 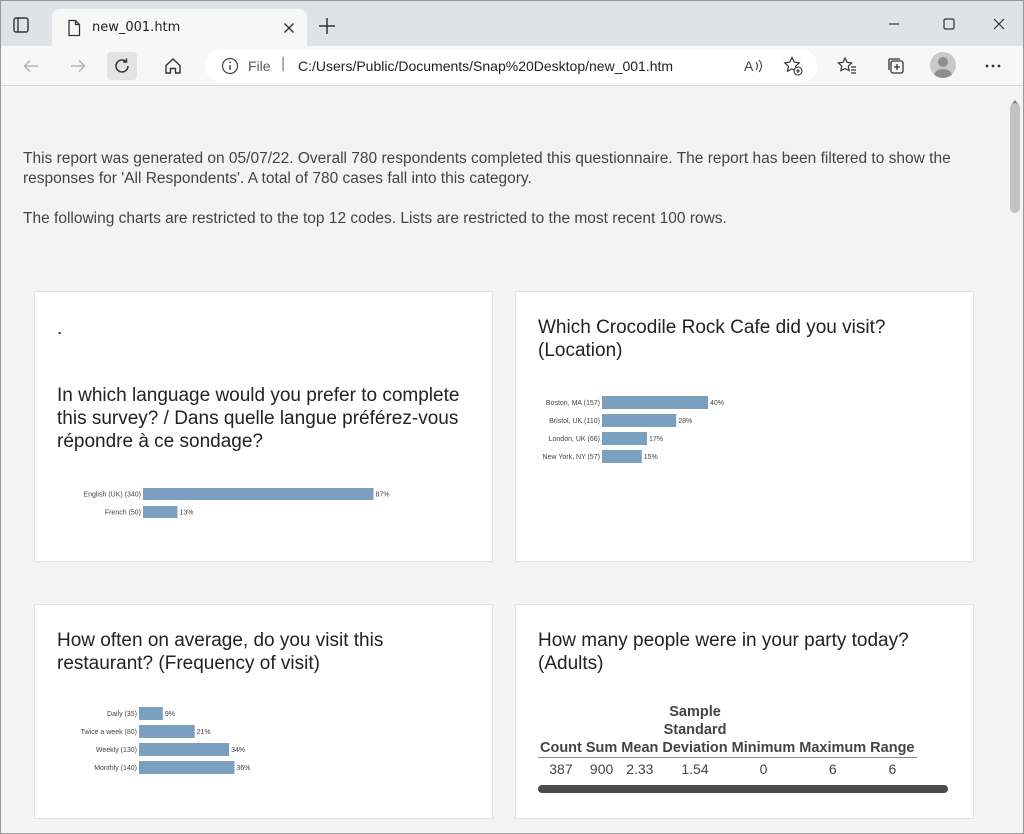 What do you see at coordinates (561, 730) in the screenshot?
I see `header-count: Count` at bounding box center [561, 730].